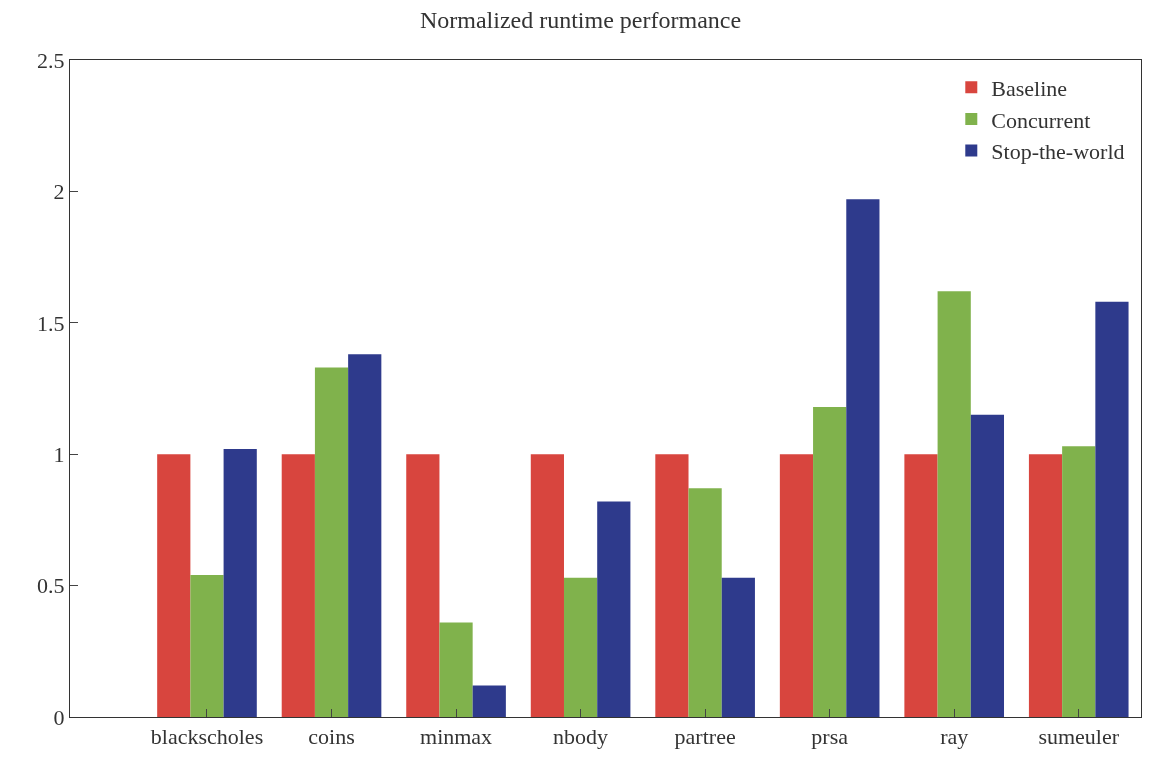 The height and width of the screenshot is (761, 1161). I want to click on x-tick-label: sumeuler, so click(1079, 737).